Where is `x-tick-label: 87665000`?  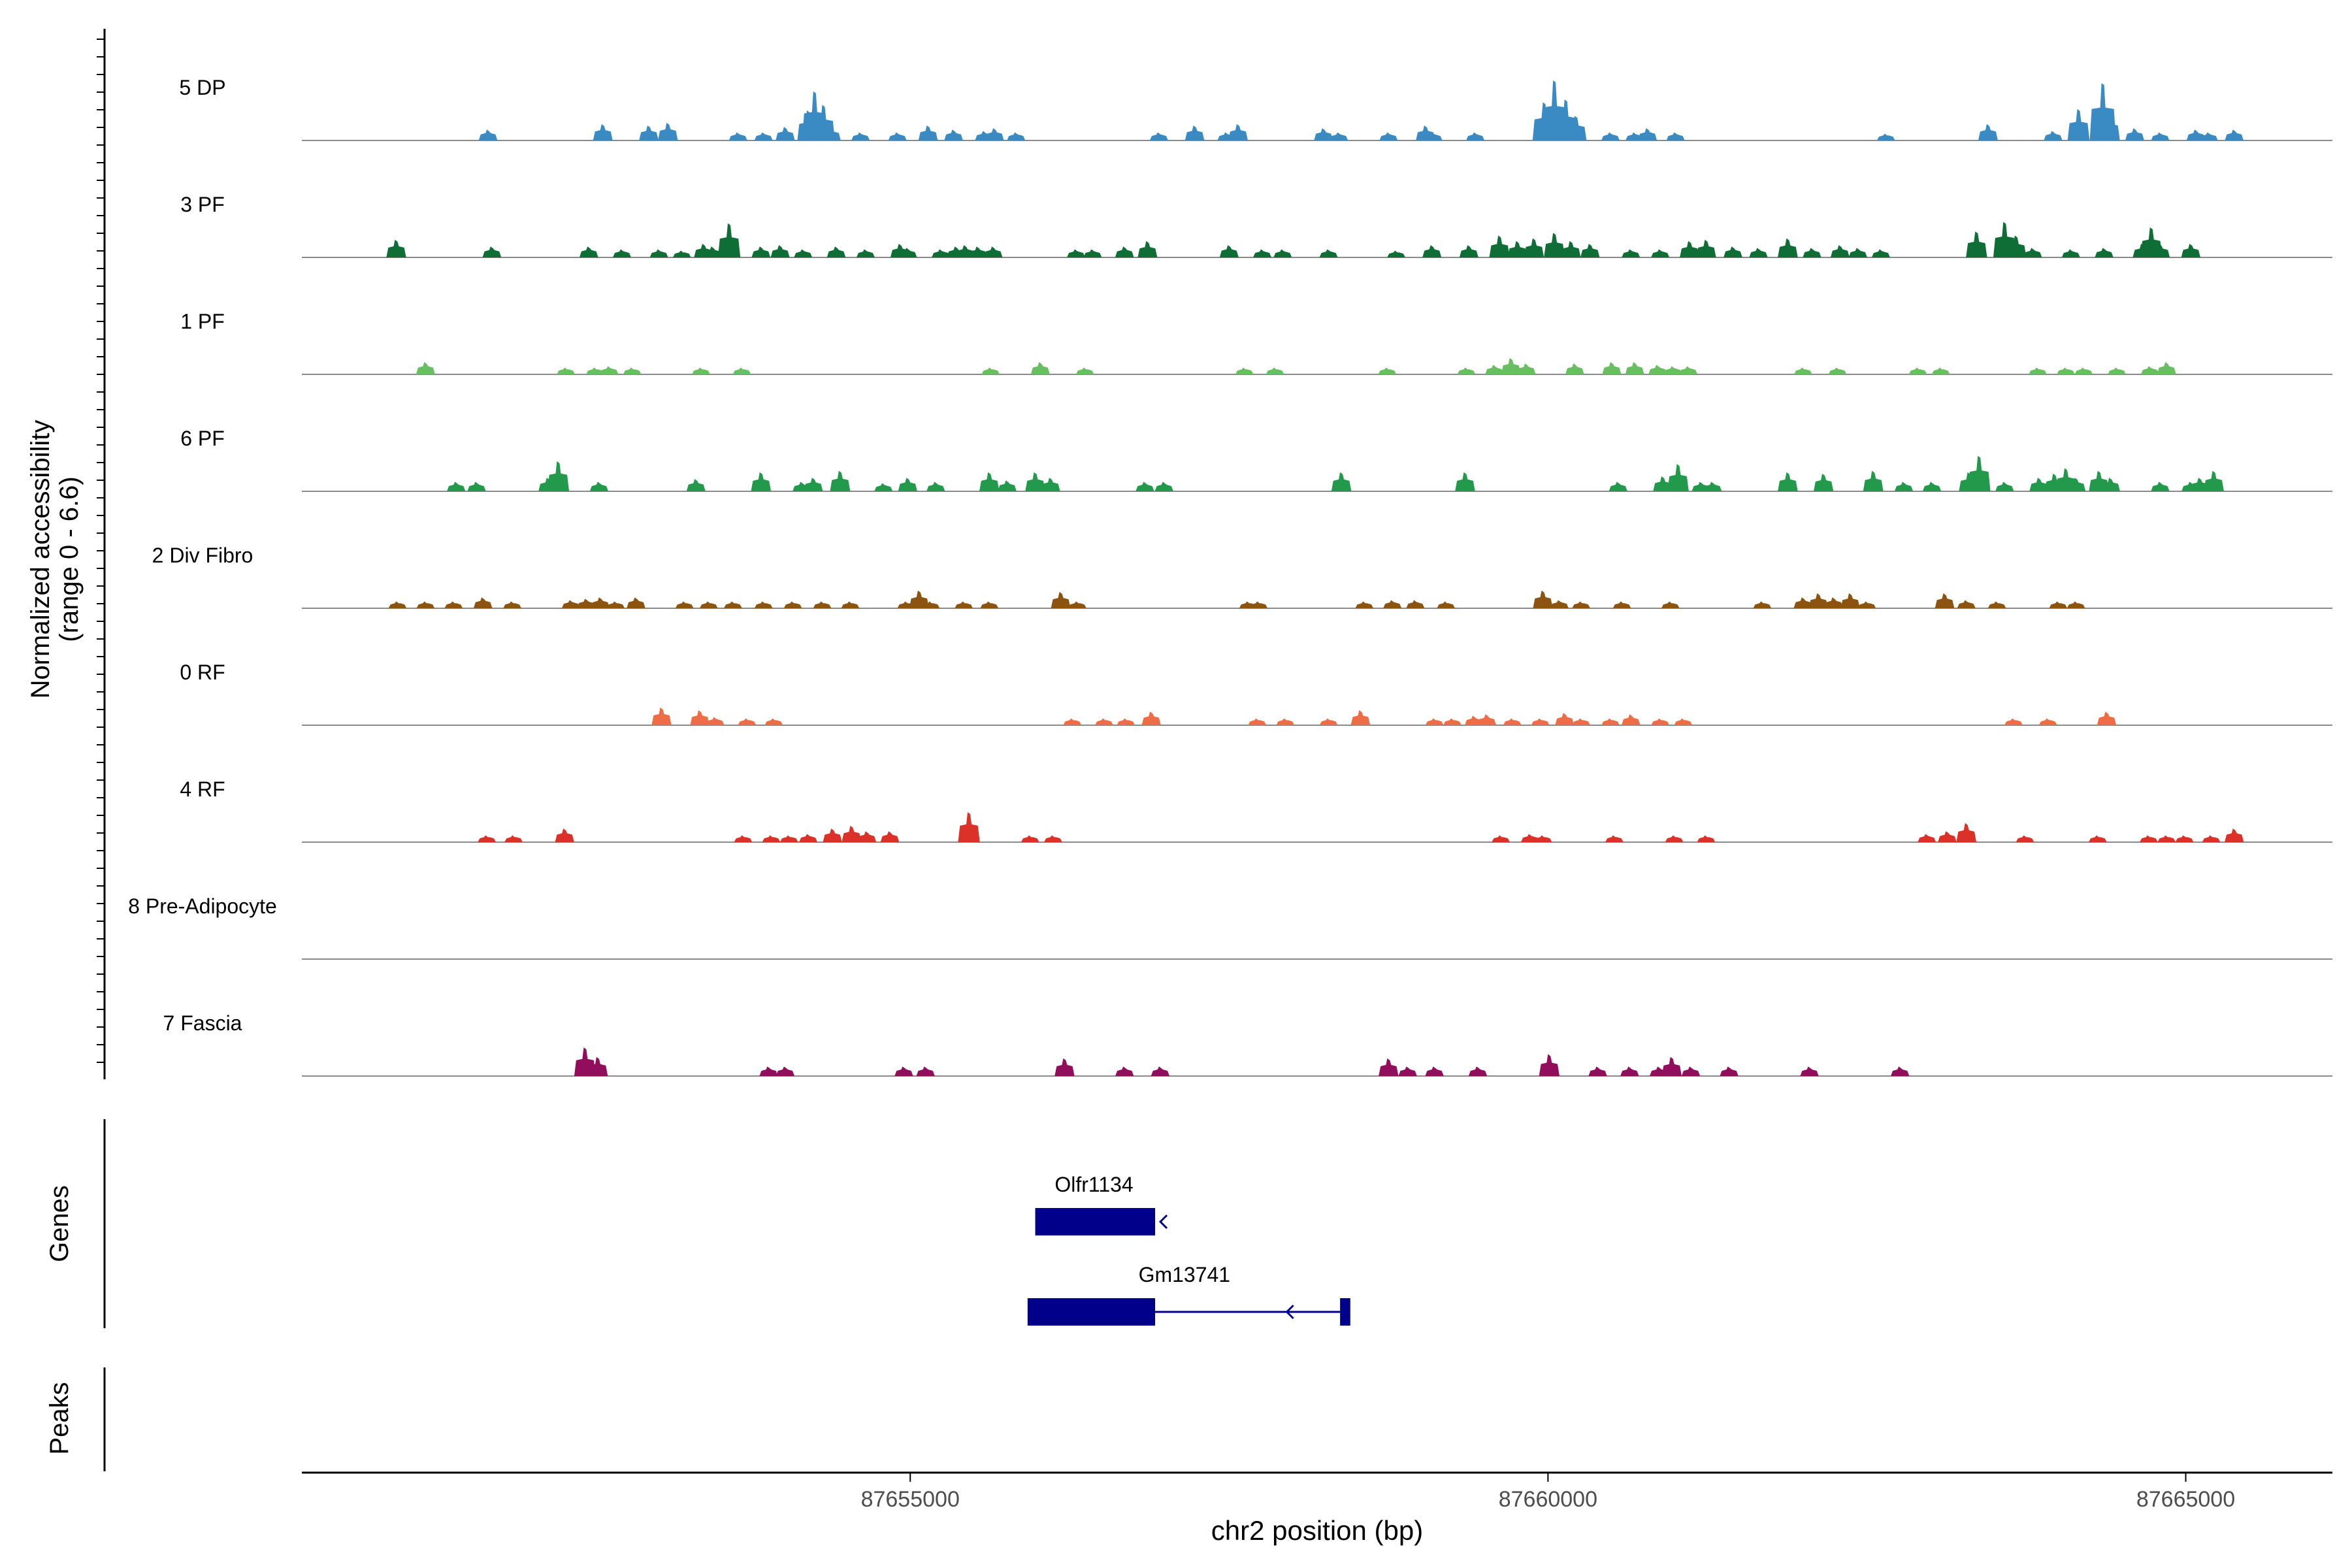
x-tick-label: 87665000 is located at coordinates (2185, 1499).